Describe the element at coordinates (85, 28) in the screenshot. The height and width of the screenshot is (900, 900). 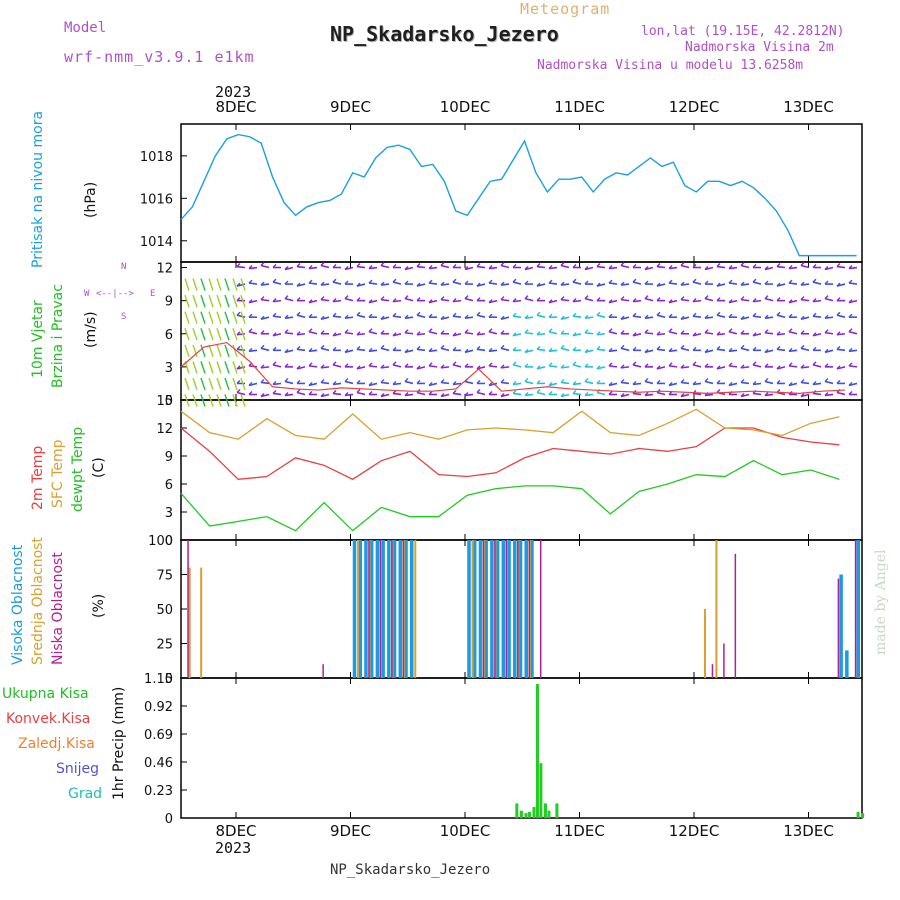
I see `model-label: Model` at that location.